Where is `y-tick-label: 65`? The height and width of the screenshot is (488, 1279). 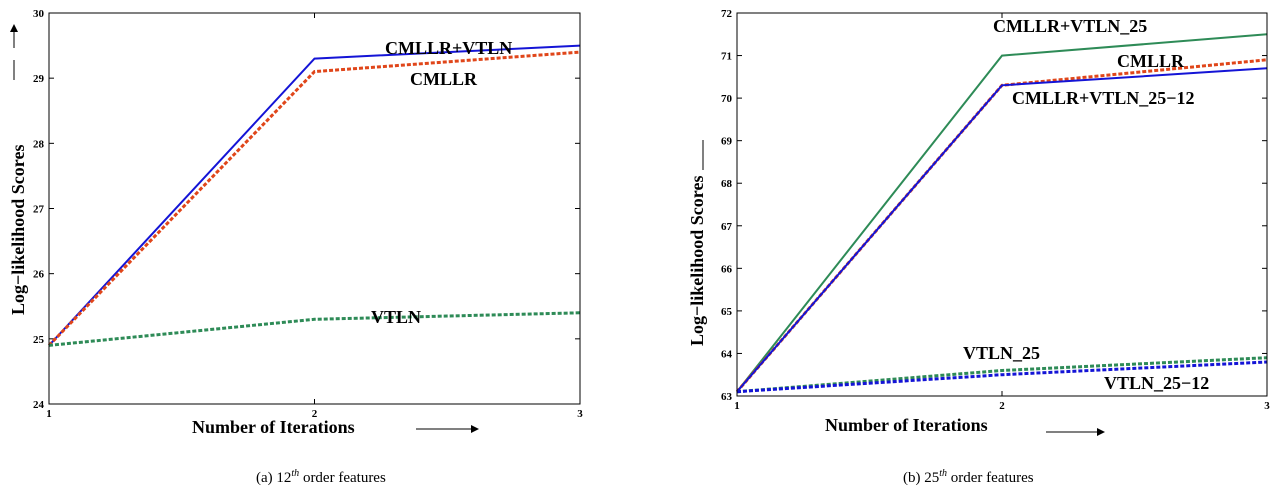
y-tick-label: 65 is located at coordinates (727, 312).